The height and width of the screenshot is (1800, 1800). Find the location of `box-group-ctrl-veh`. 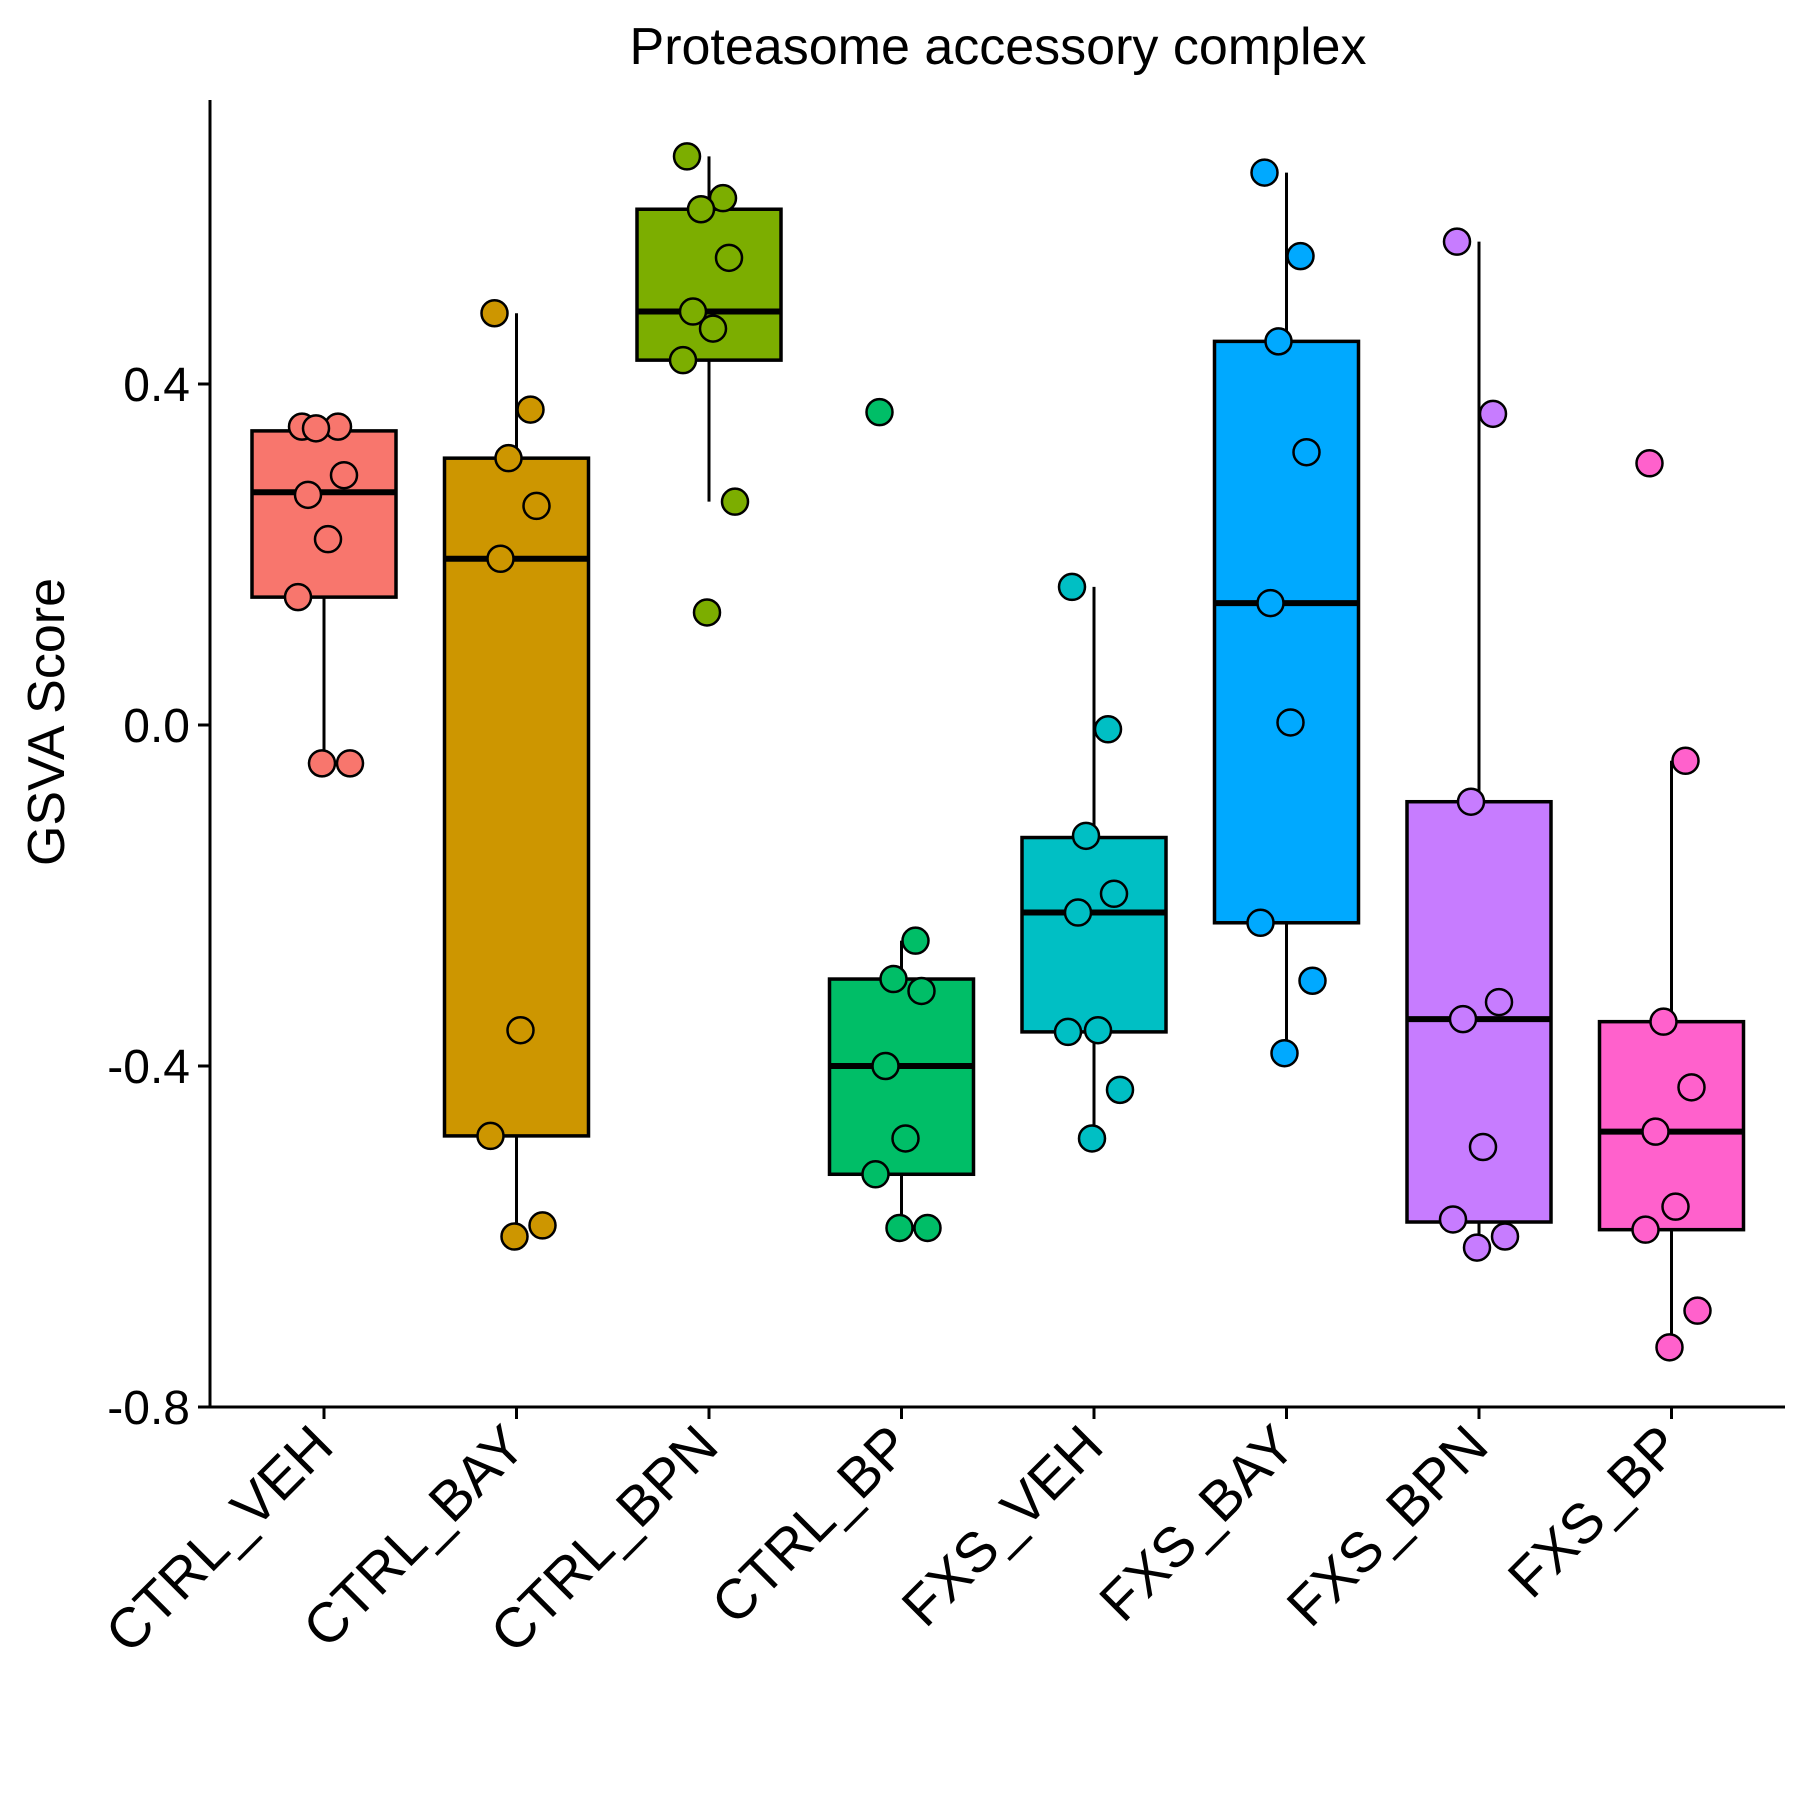

box-group-ctrl-veh is located at coordinates (324, 595).